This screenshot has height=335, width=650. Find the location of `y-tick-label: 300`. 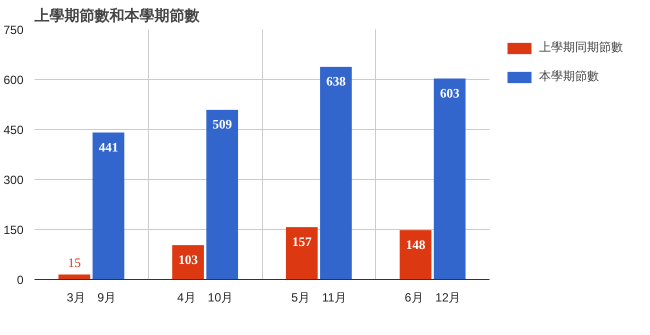

y-tick-label: 300 is located at coordinates (13, 180).